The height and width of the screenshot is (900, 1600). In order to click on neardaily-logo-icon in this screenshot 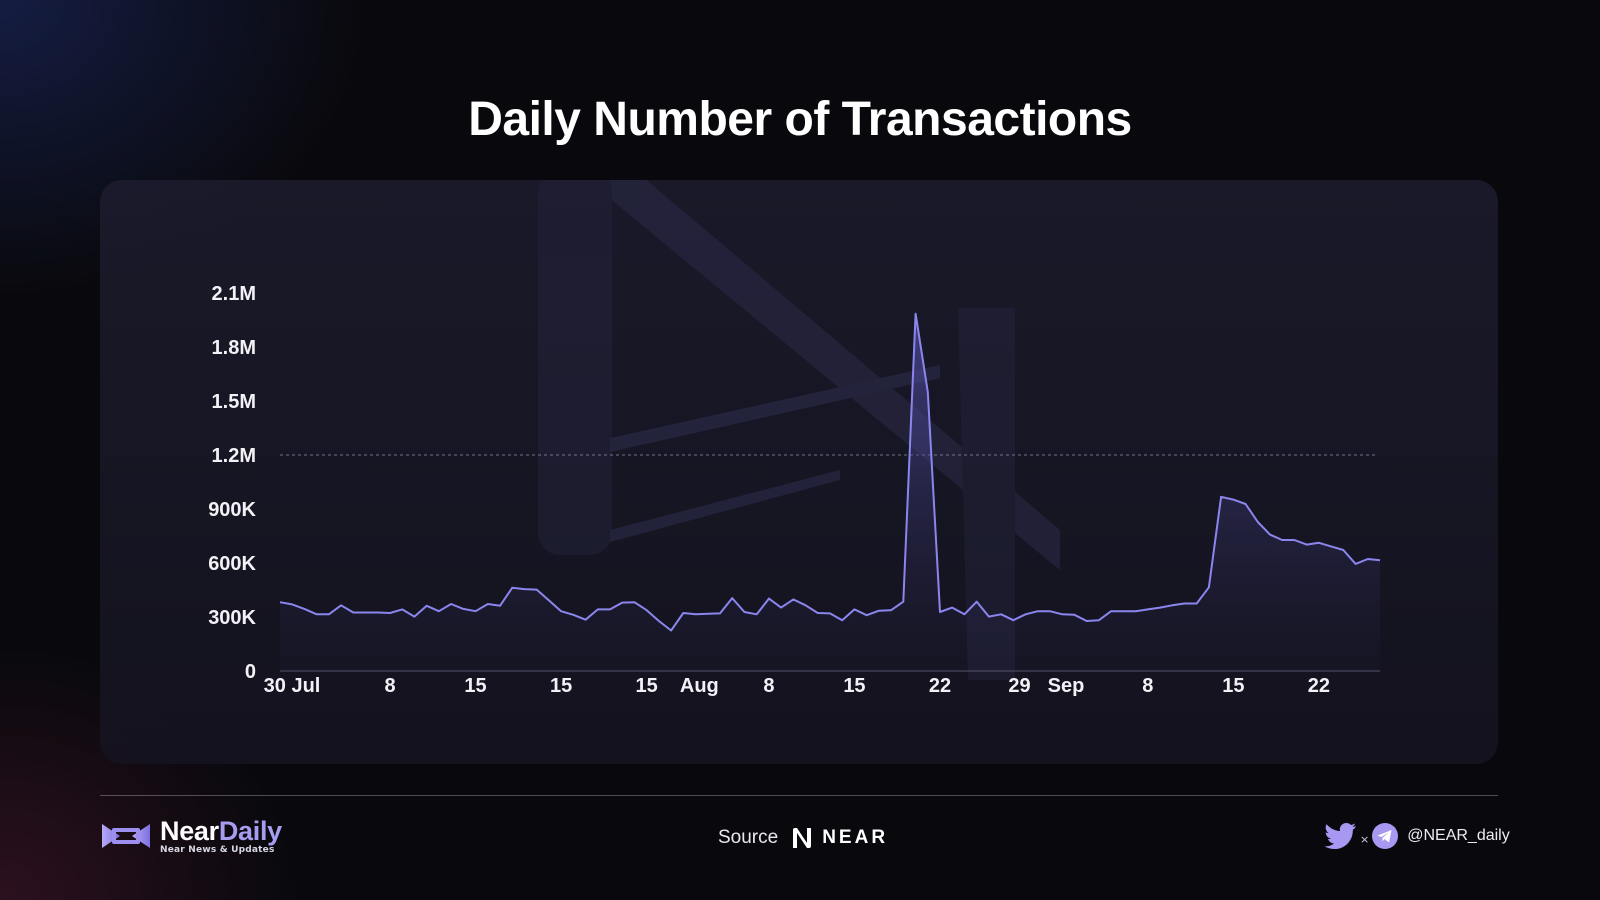, I will do `click(126, 836)`.